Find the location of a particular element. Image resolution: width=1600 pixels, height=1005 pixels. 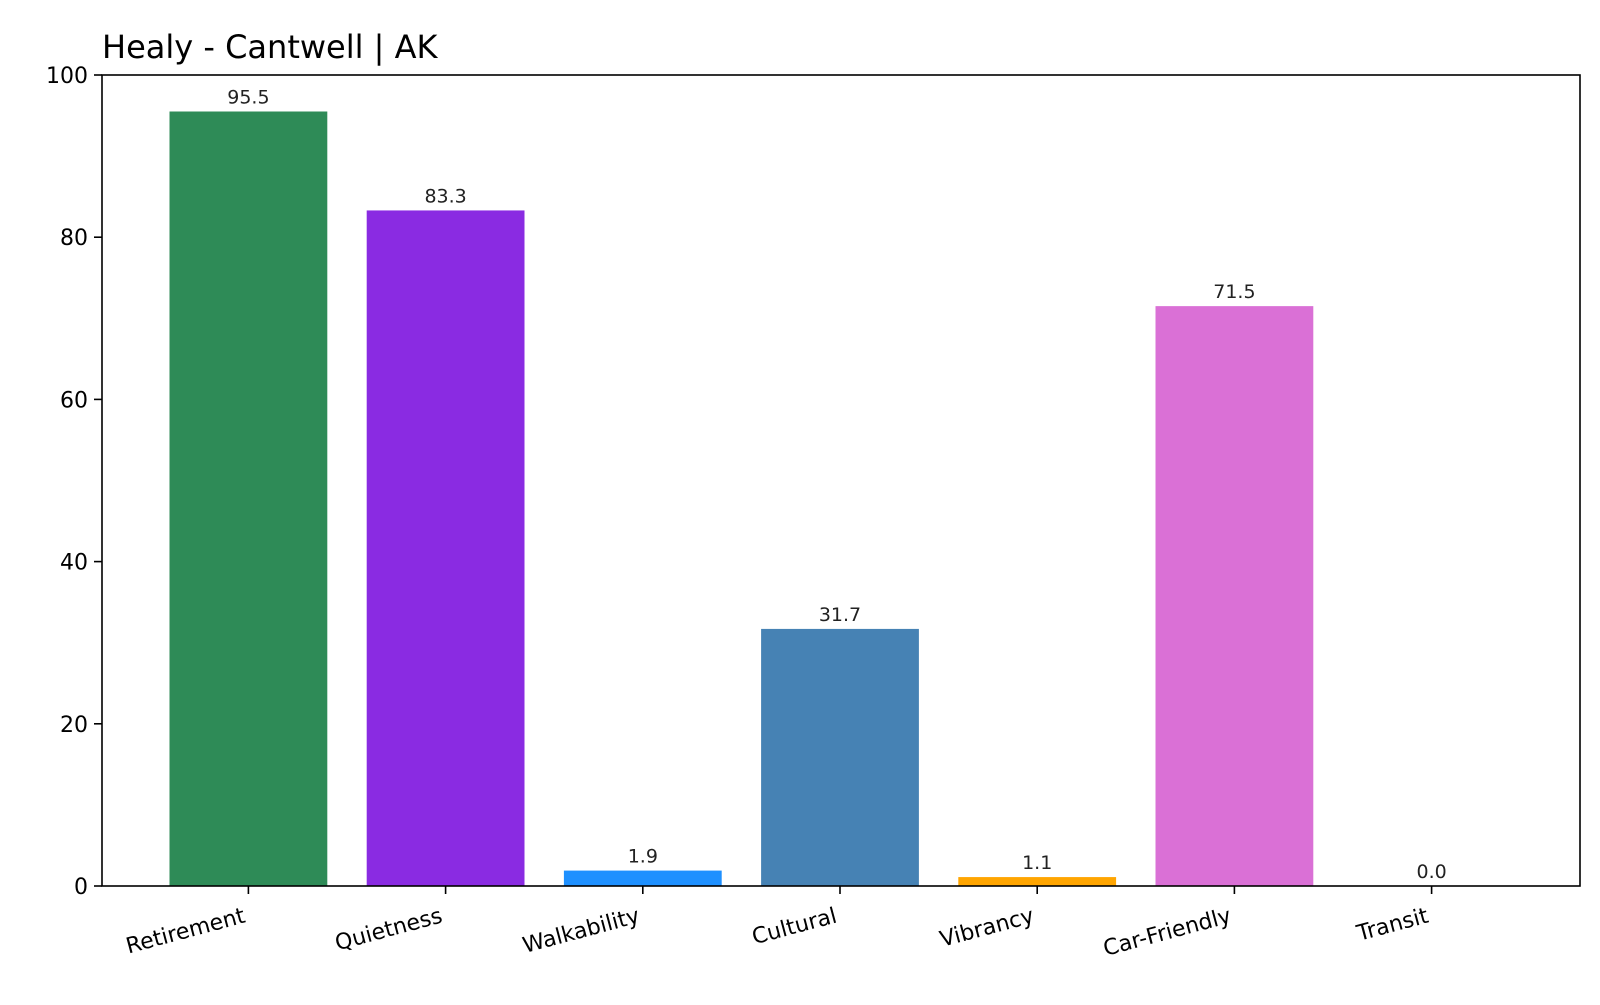

bar-retirement is located at coordinates (248, 498).